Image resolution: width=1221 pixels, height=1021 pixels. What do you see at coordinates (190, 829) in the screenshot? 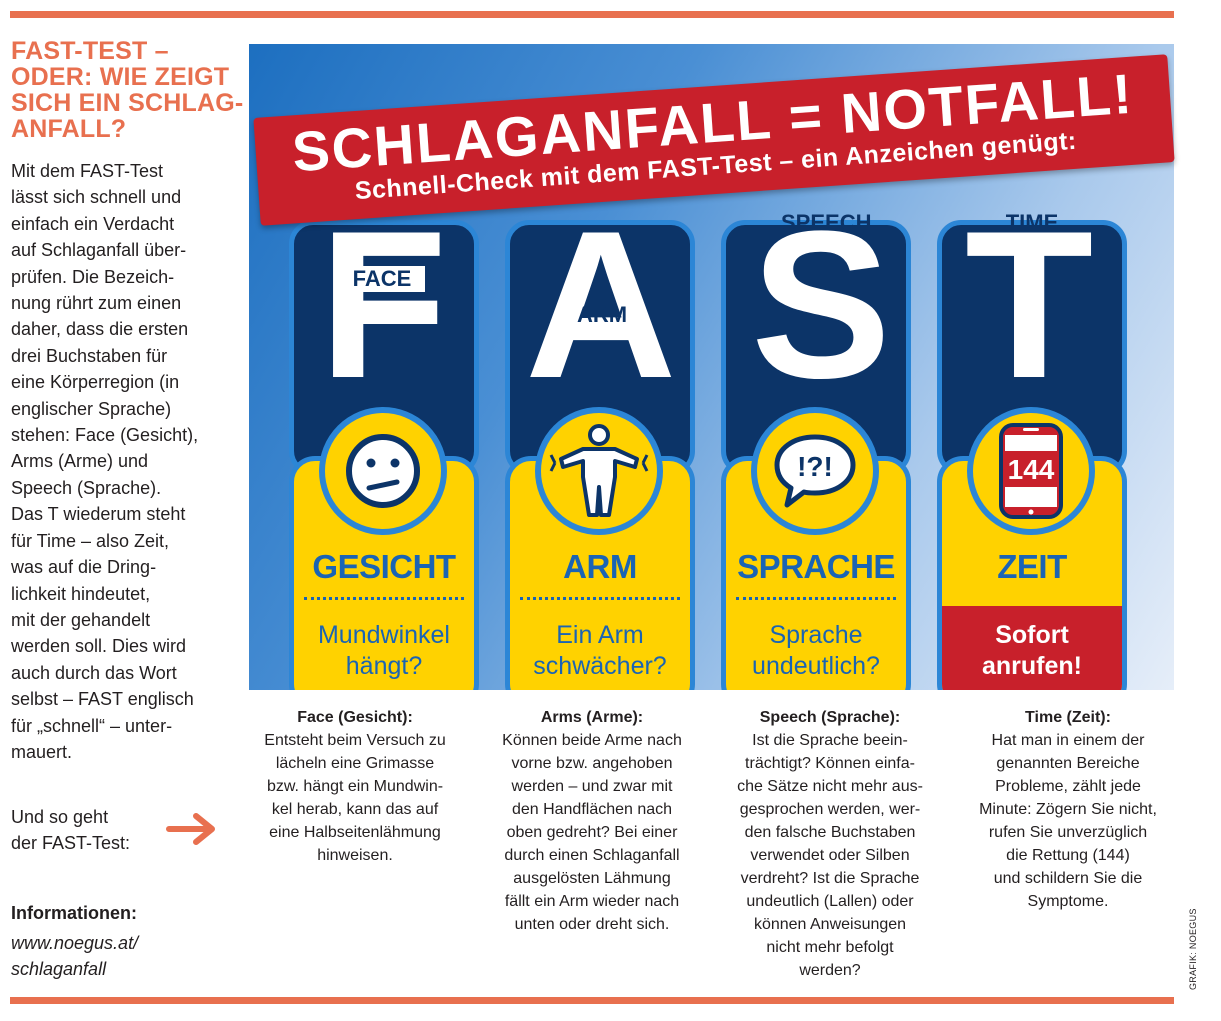
I see `arrow-right-icon` at bounding box center [190, 829].